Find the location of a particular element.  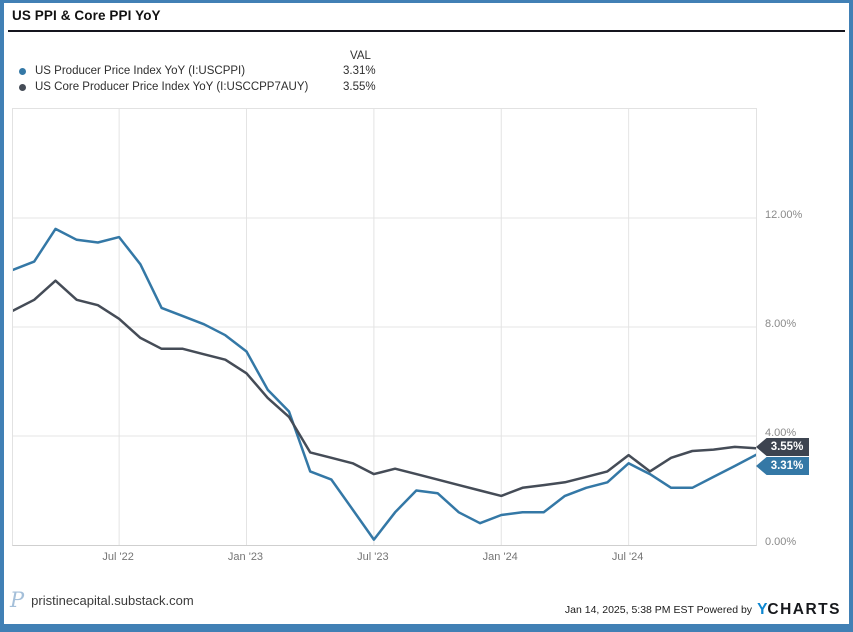

x-axis-label: Jan '24 is located at coordinates (500, 557).